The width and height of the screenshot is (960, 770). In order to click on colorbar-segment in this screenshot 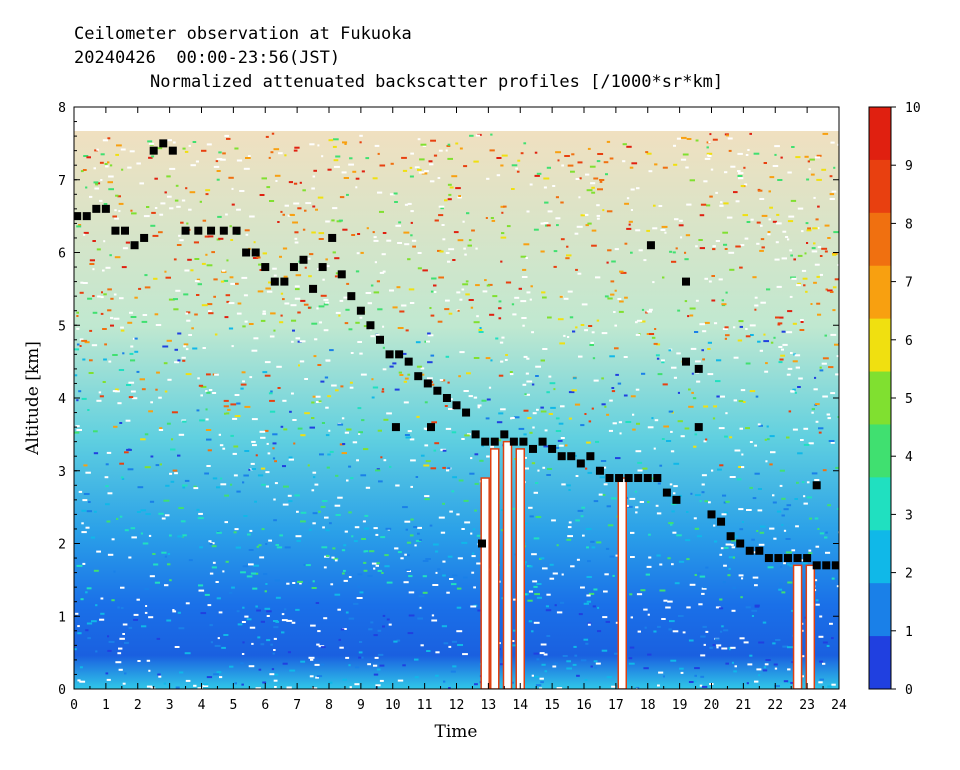, I will do `click(880, 345)`.